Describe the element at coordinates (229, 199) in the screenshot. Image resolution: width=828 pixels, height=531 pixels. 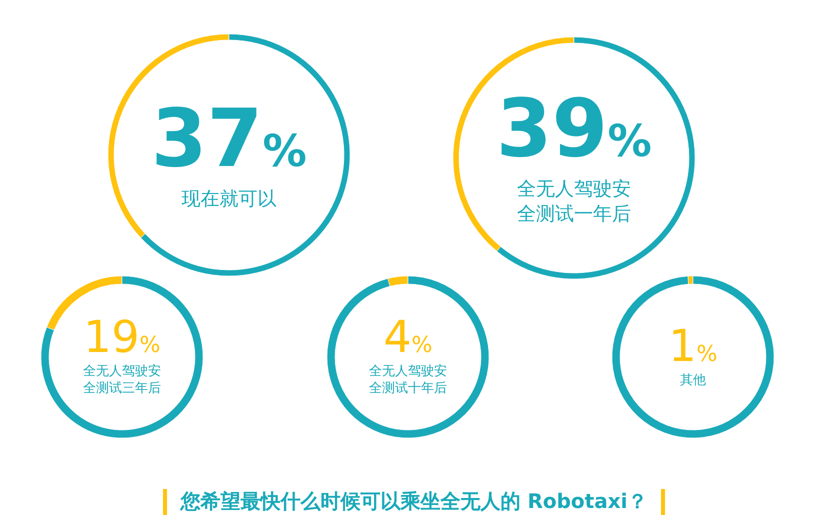
I see `slice-label: 现在就可以` at that location.